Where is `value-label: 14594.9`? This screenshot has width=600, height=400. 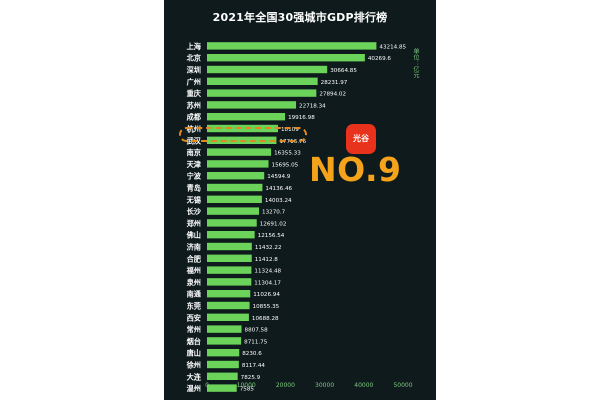
value-label: 14594.9 is located at coordinates (279, 177).